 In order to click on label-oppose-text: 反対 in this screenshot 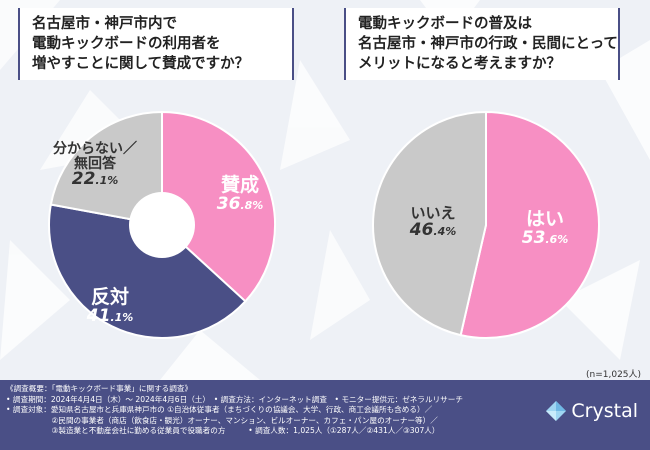, I will do `click(109, 297)`.